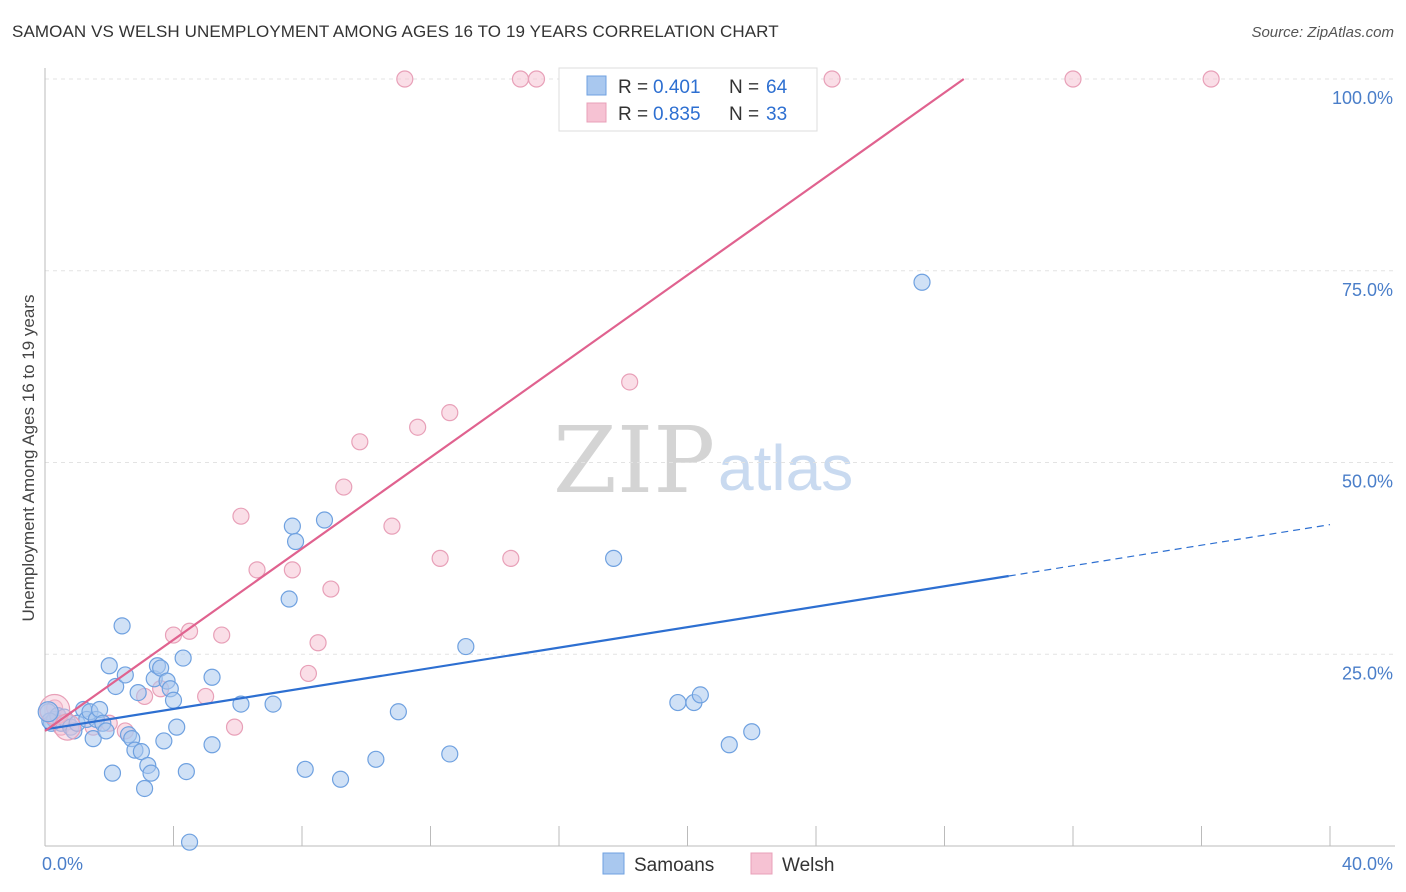  I want to click on y-axis-title: Unemployment Among Ages 16 to 19 years, so click(28, 458).